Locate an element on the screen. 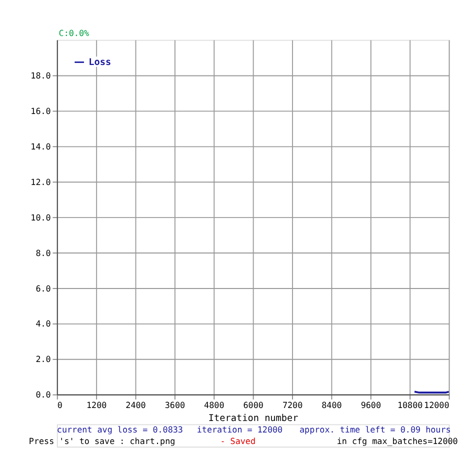  text: C:0.0% is located at coordinates (74, 33).